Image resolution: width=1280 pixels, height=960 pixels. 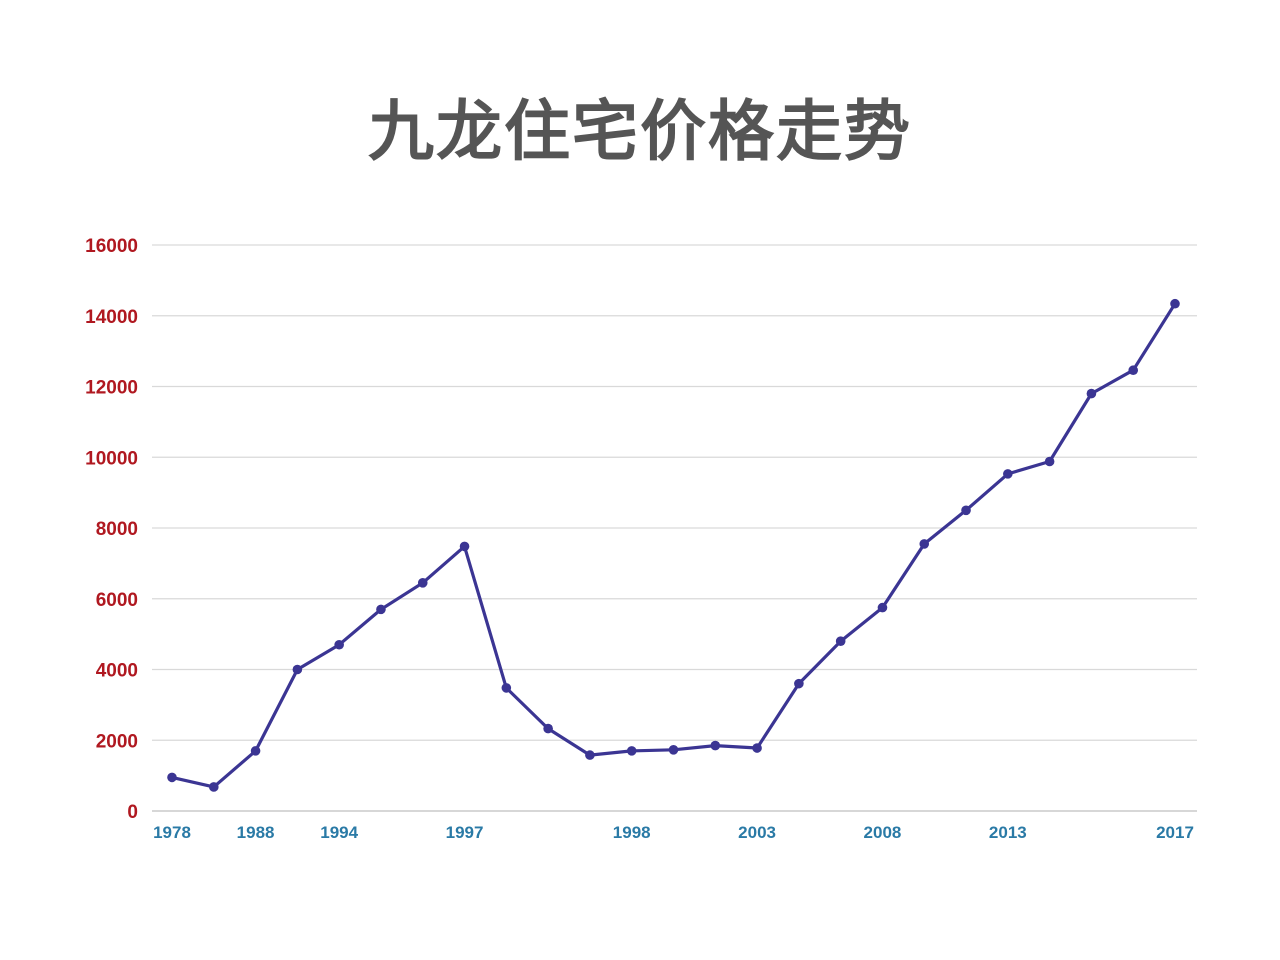 What do you see at coordinates (117, 600) in the screenshot?
I see `y-tick-label: 6000` at bounding box center [117, 600].